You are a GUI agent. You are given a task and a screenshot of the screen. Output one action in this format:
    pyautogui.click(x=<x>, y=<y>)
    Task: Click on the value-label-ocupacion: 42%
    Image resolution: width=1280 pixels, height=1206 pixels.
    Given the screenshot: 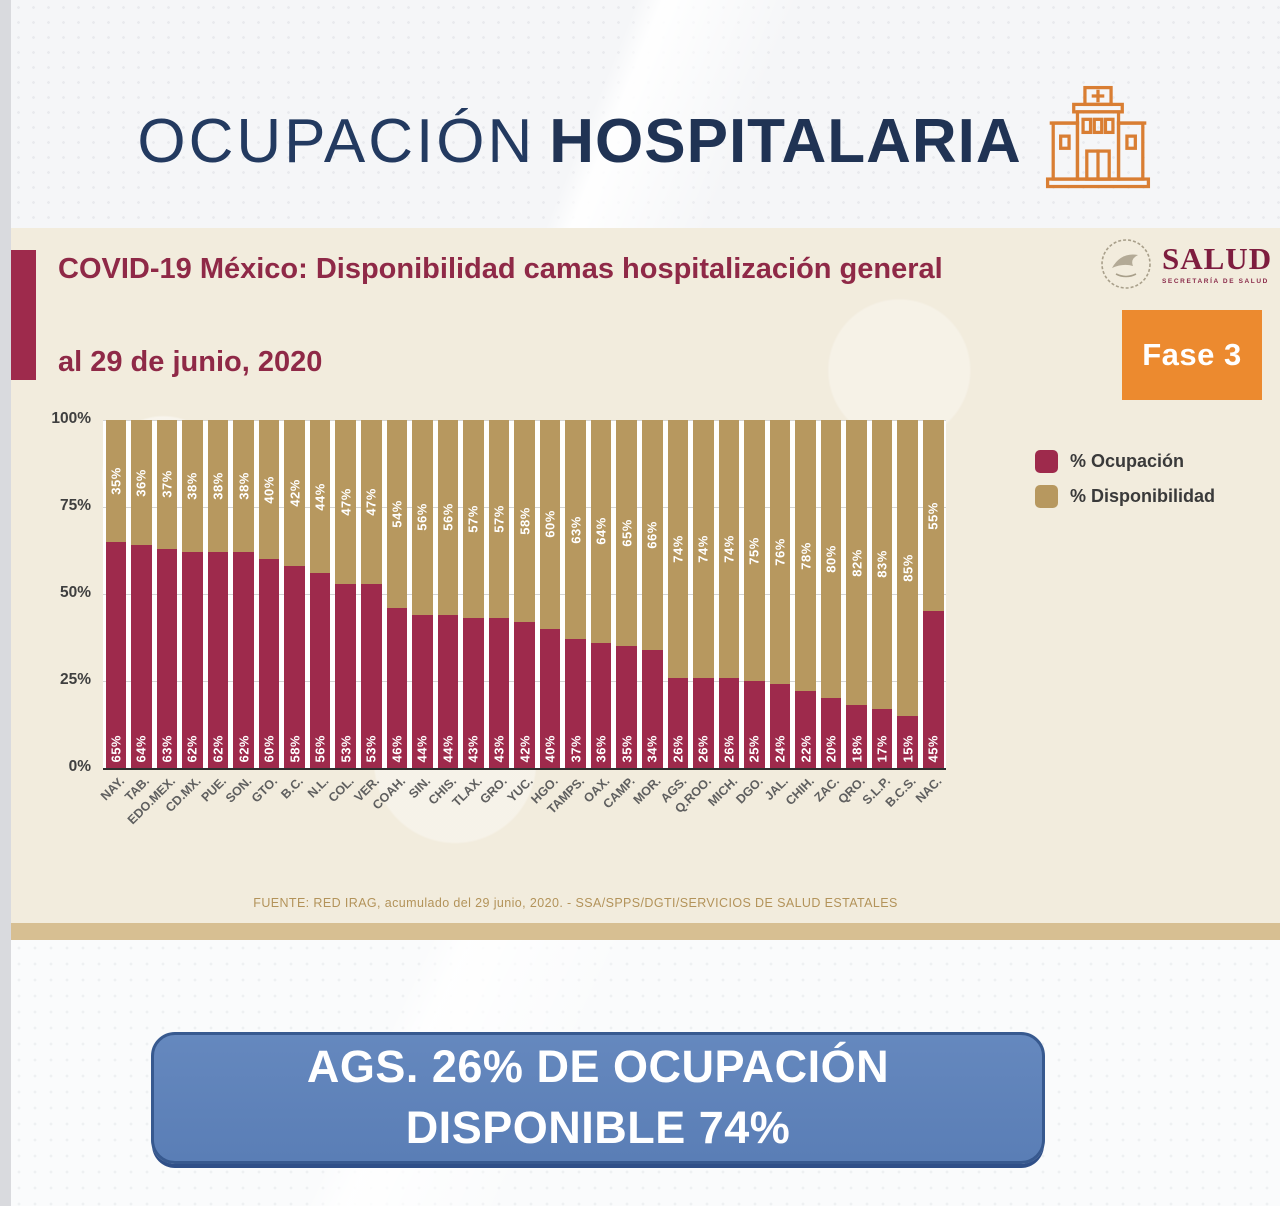 What is the action you would take?
    pyautogui.click(x=525, y=749)
    